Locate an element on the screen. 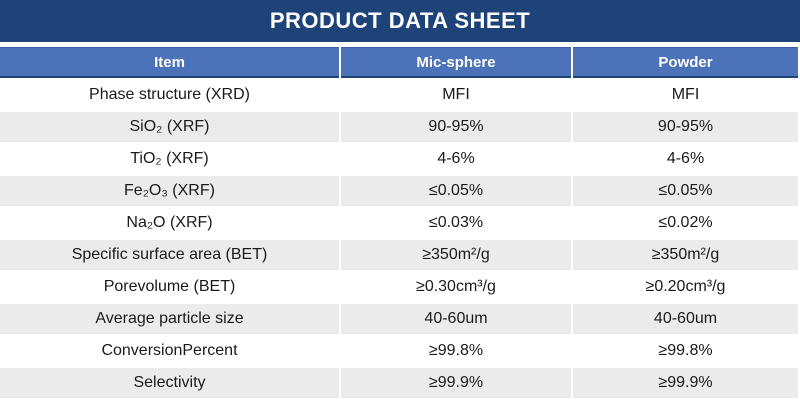 The height and width of the screenshot is (400, 800). row-surface-area-item: Specific surface area (BET) is located at coordinates (169, 255).